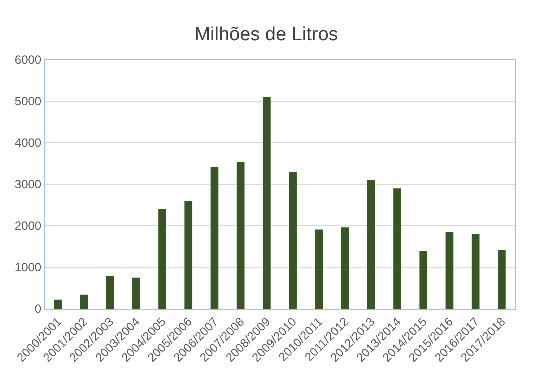 Image resolution: width=533 pixels, height=389 pixels. What do you see at coordinates (28, 143) in the screenshot?
I see `y-tick-label: 4000` at bounding box center [28, 143].